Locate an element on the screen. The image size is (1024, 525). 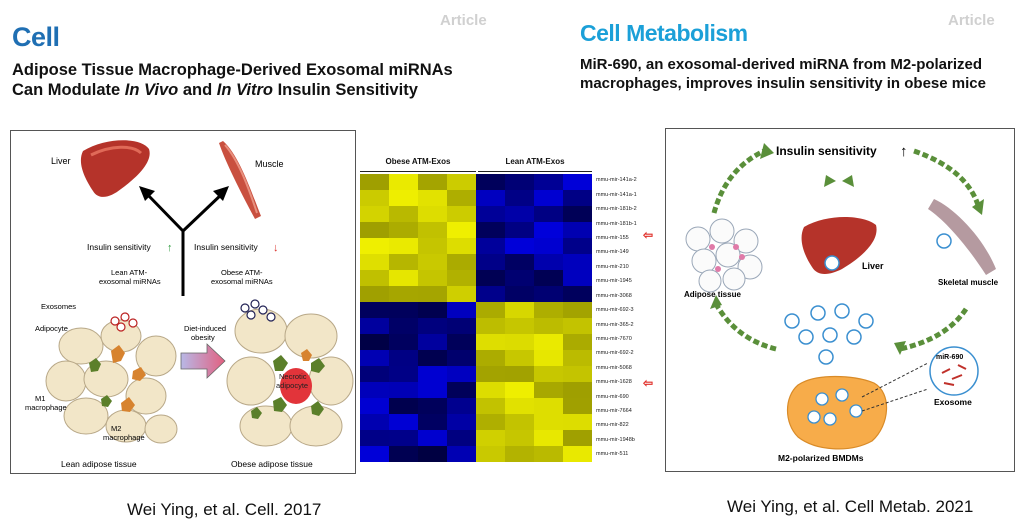
exosome-cloud is located at coordinates (829, 334).